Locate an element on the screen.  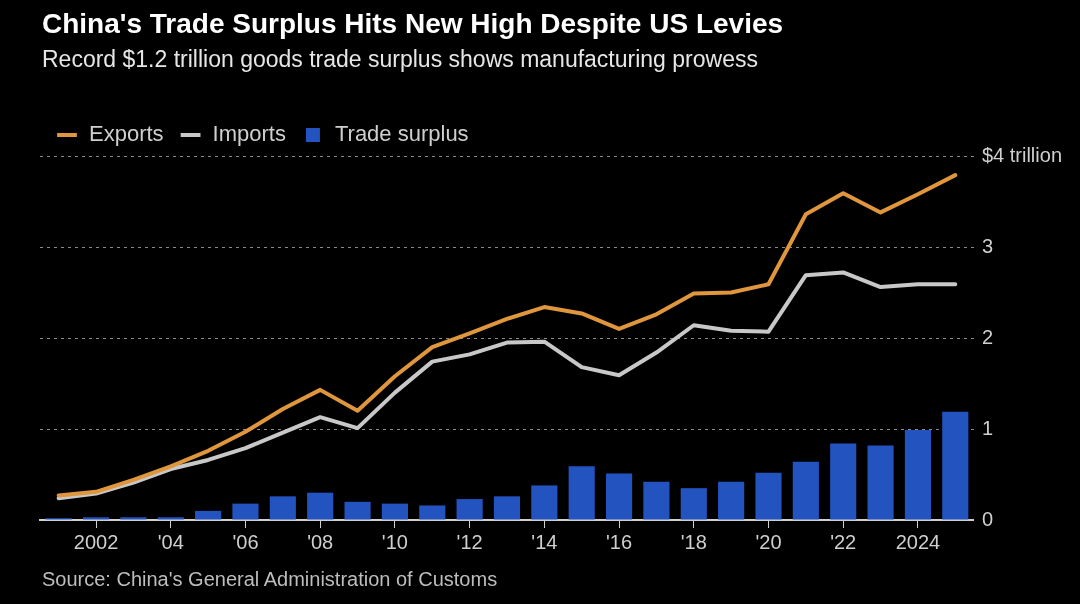
y-tick-label: 3 is located at coordinates (987, 245).